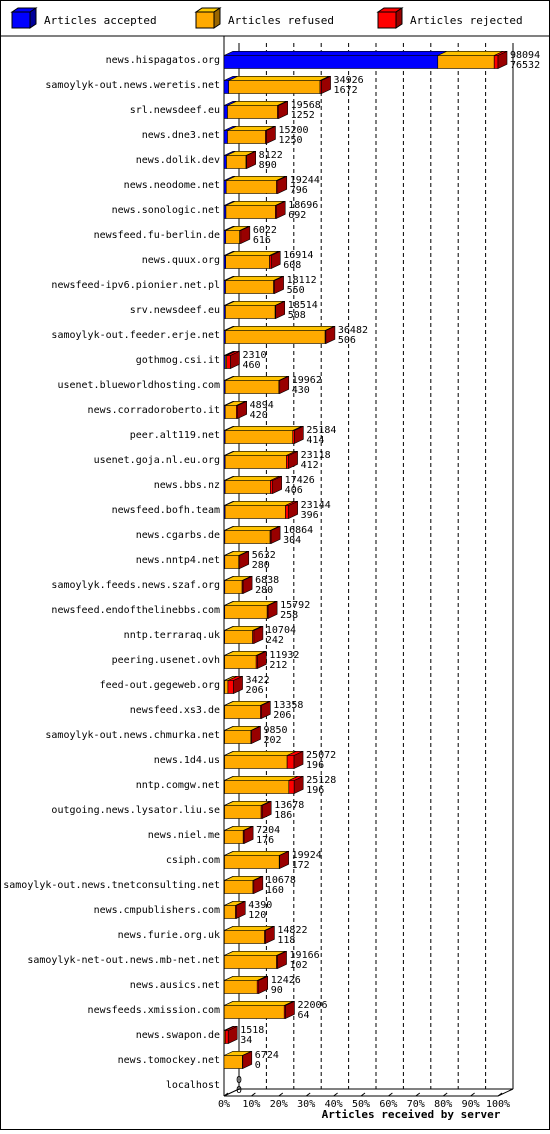  Describe the element at coordinates (268, 165) in the screenshot. I see `accepted-label: 890` at that location.